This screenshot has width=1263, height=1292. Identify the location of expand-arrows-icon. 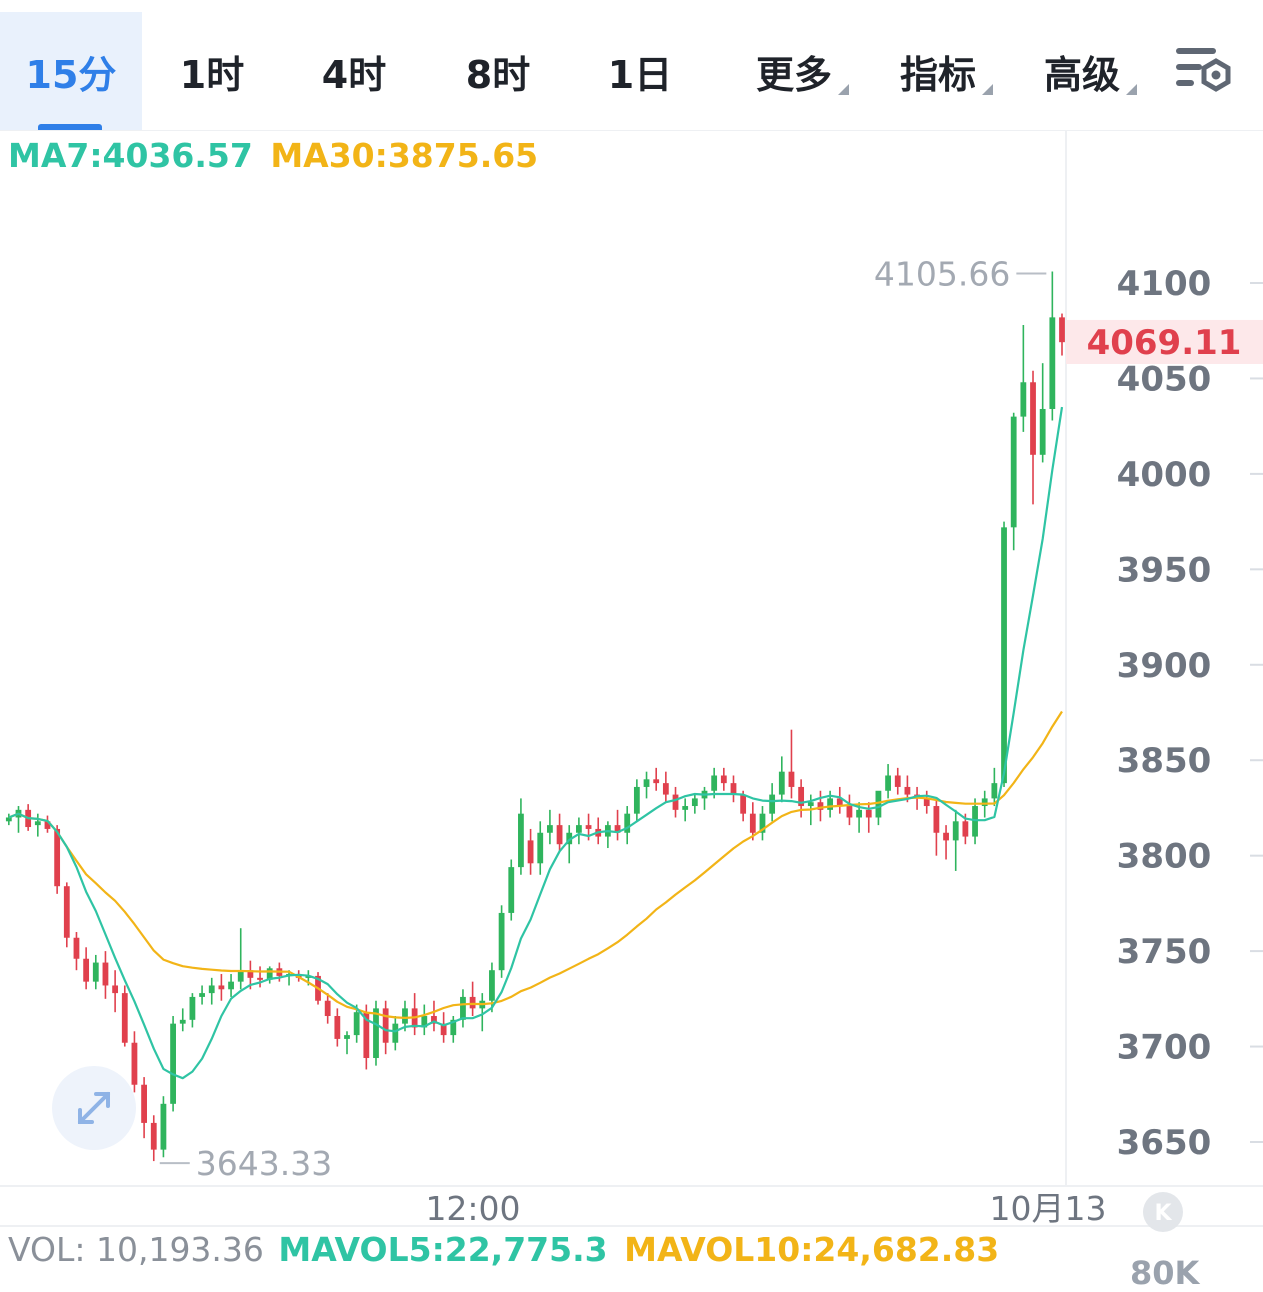
(94, 1108).